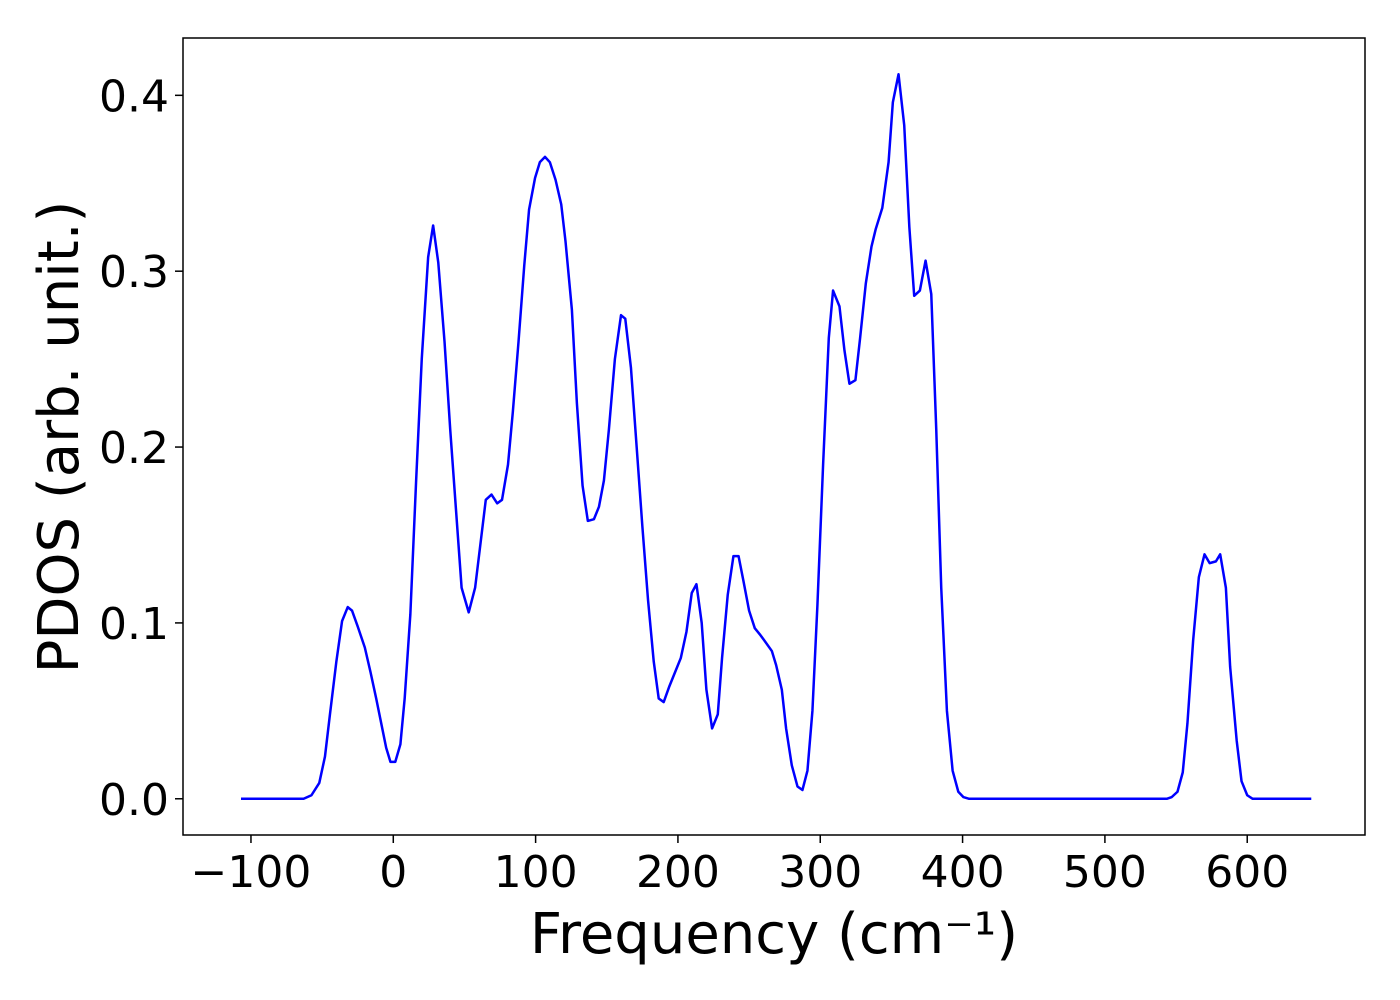 The height and width of the screenshot is (1000, 1400). I want to click on y-tick-label: 0.4, so click(134, 96).